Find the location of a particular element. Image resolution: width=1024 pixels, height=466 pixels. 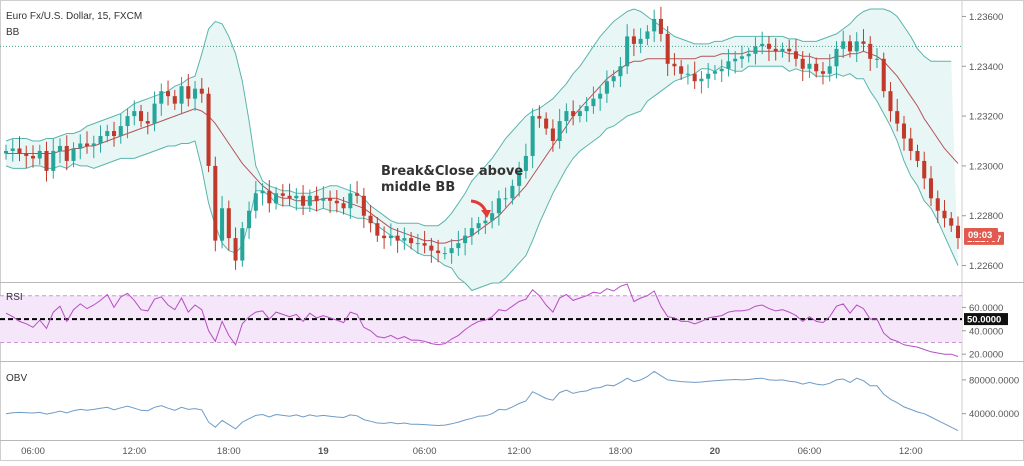

annotation-line-1: Break&Close above is located at coordinates (452, 171).